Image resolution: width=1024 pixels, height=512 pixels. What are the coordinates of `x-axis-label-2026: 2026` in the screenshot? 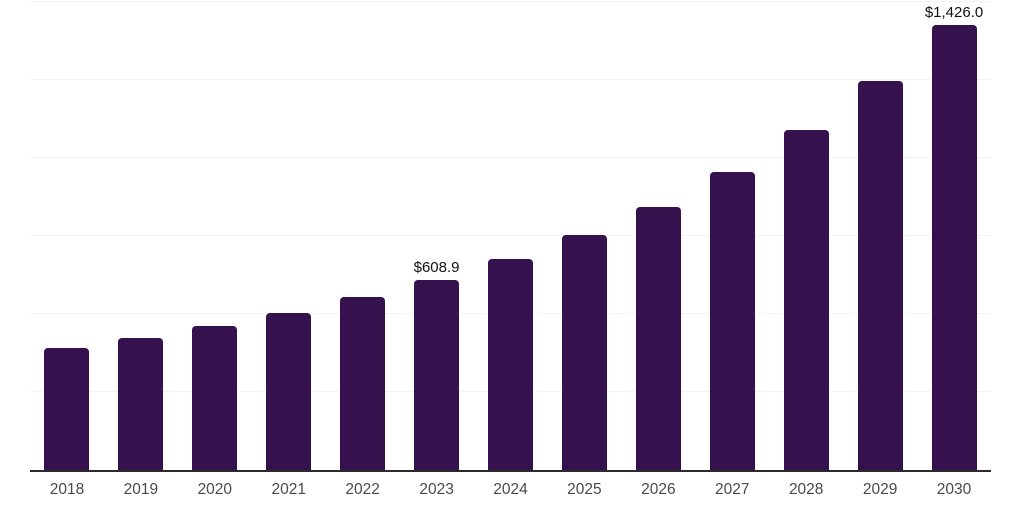 It's located at (658, 489).